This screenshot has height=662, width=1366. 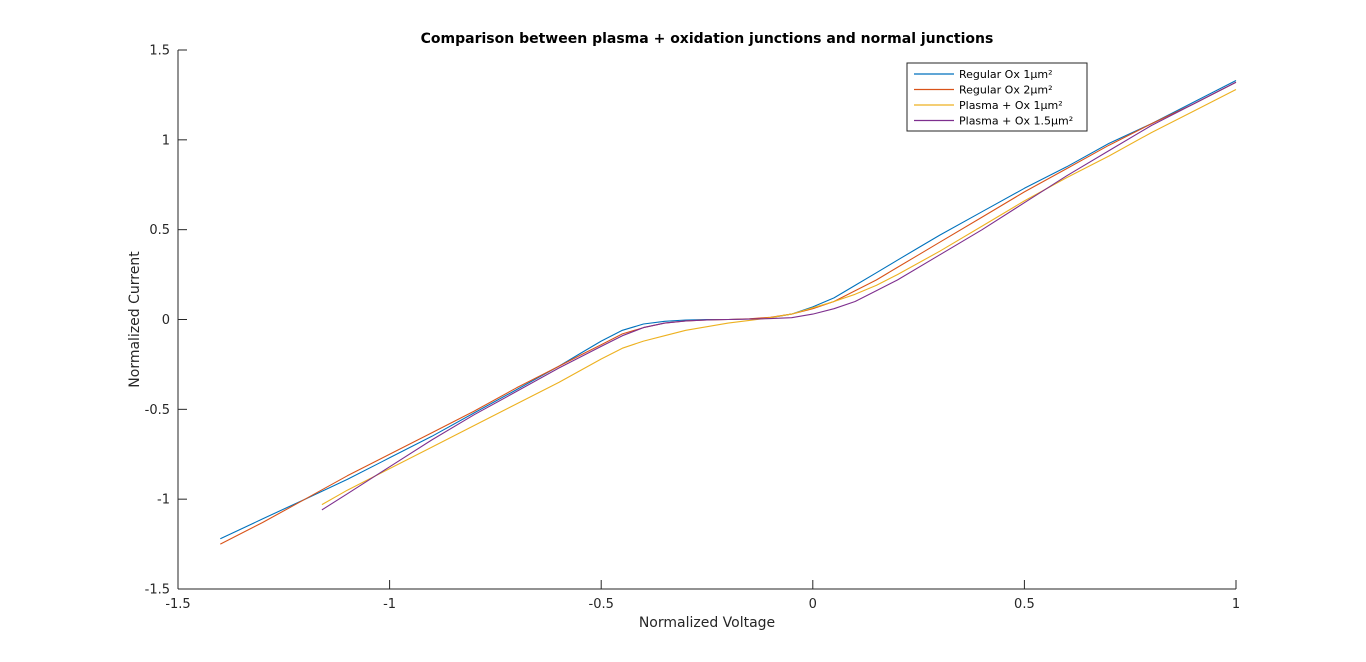 I want to click on y-tick-label: 0.5, so click(x=159, y=230).